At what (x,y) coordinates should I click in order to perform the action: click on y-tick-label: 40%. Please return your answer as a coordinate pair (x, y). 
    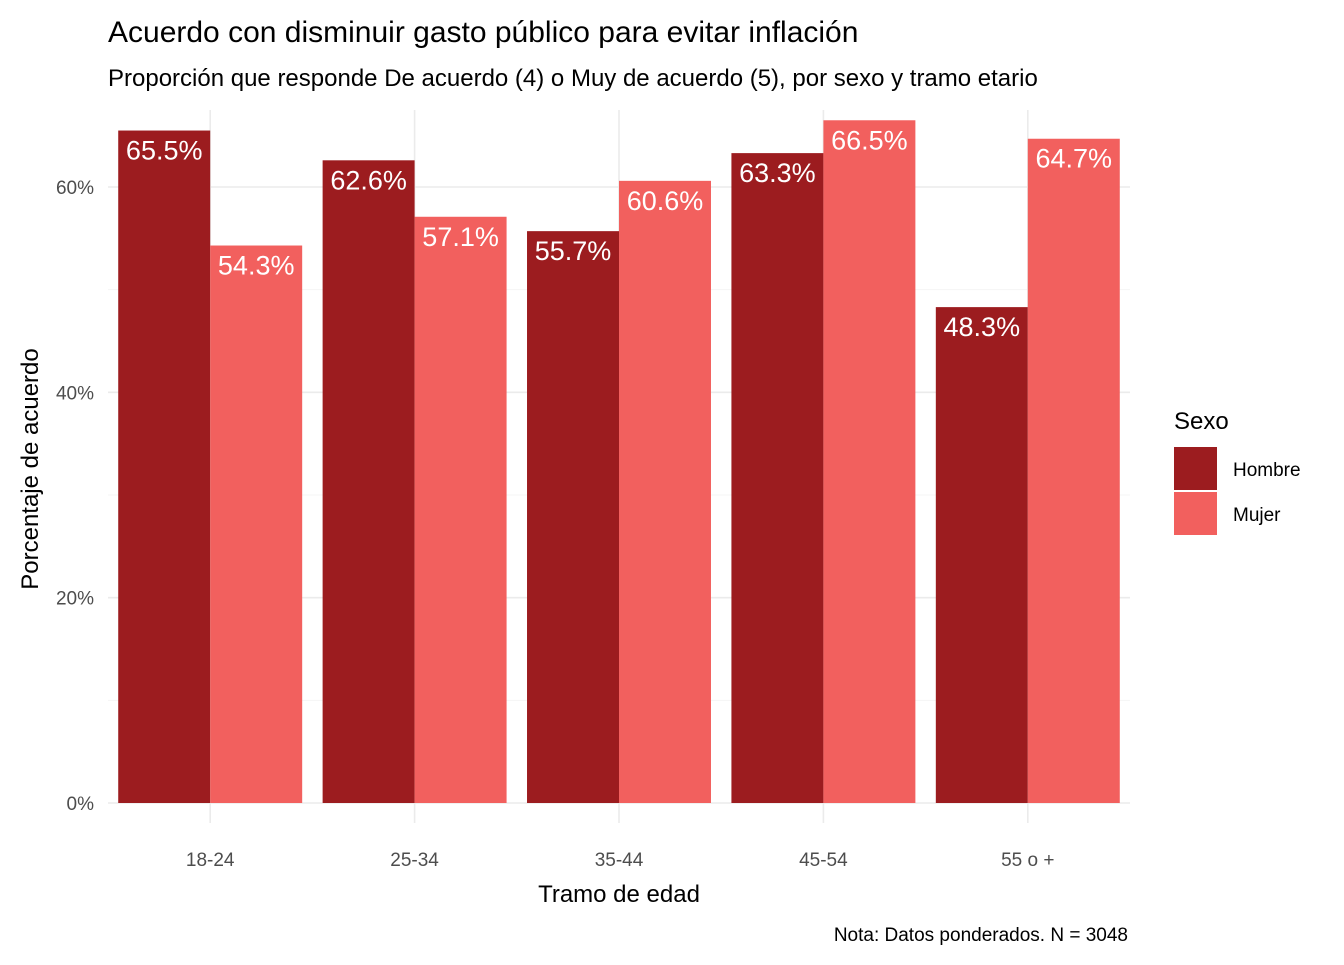
    Looking at the image, I should click on (75, 393).